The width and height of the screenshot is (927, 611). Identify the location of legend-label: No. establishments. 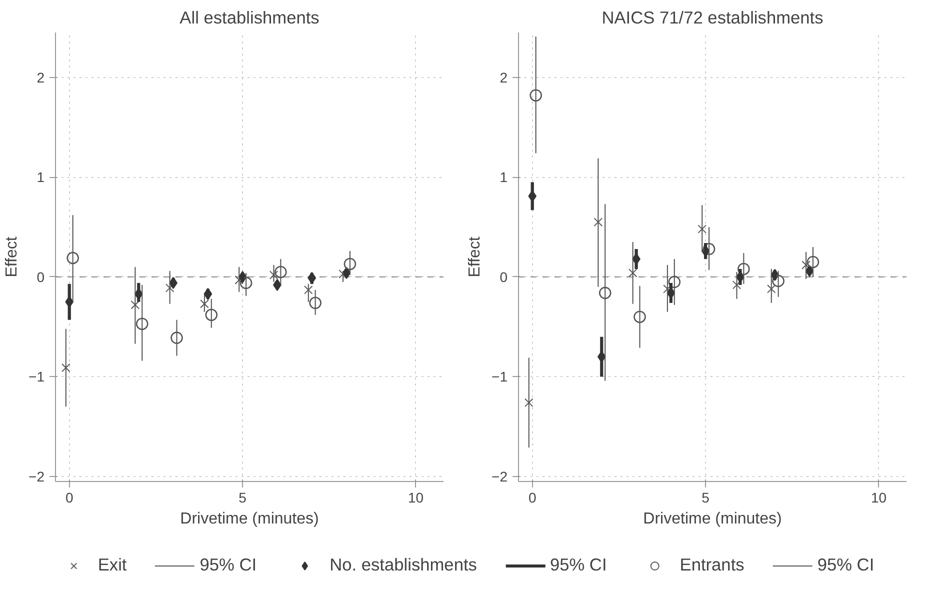
(403, 565).